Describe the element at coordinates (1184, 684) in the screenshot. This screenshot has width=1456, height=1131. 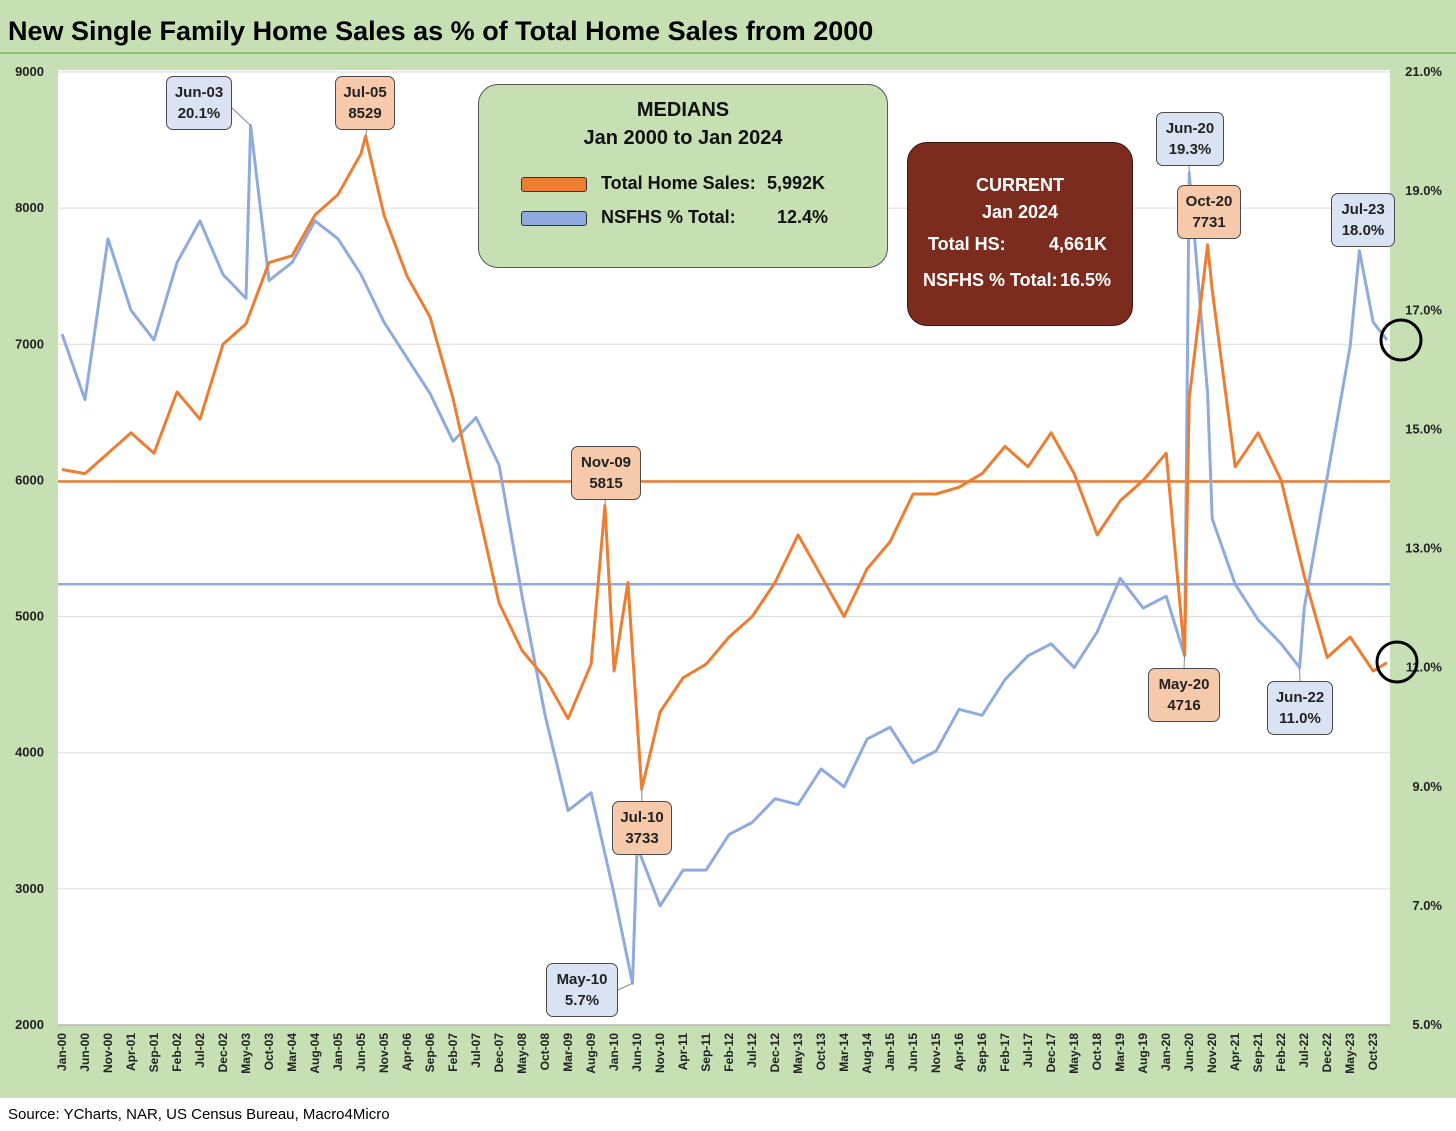
I see `callout-may20-label: May-20` at that location.